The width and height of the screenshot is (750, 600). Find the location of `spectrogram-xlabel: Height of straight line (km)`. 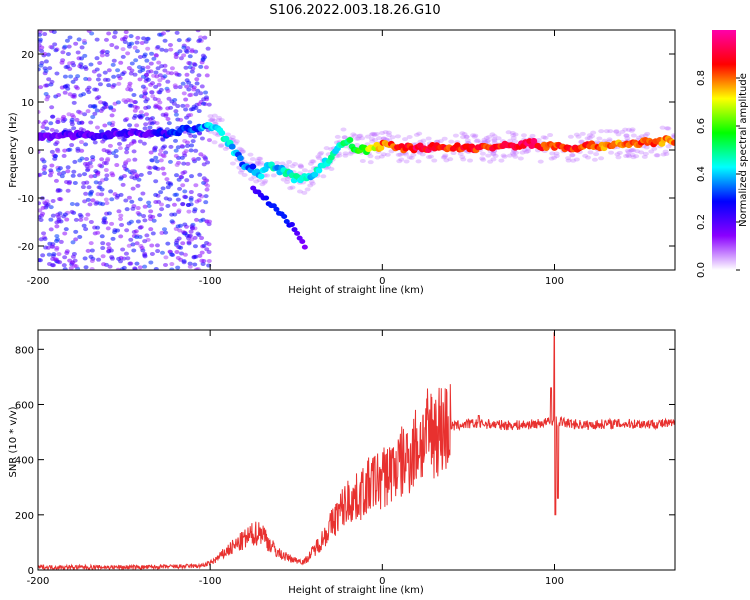

spectrogram-xlabel: Height of straight line (km) is located at coordinates (356, 290).